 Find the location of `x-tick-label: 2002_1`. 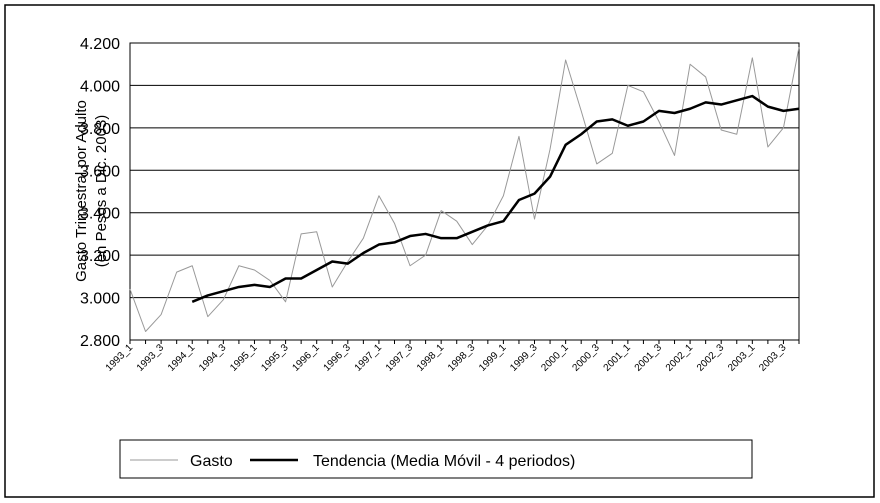

x-tick-label: 2002_1 is located at coordinates (680, 358).